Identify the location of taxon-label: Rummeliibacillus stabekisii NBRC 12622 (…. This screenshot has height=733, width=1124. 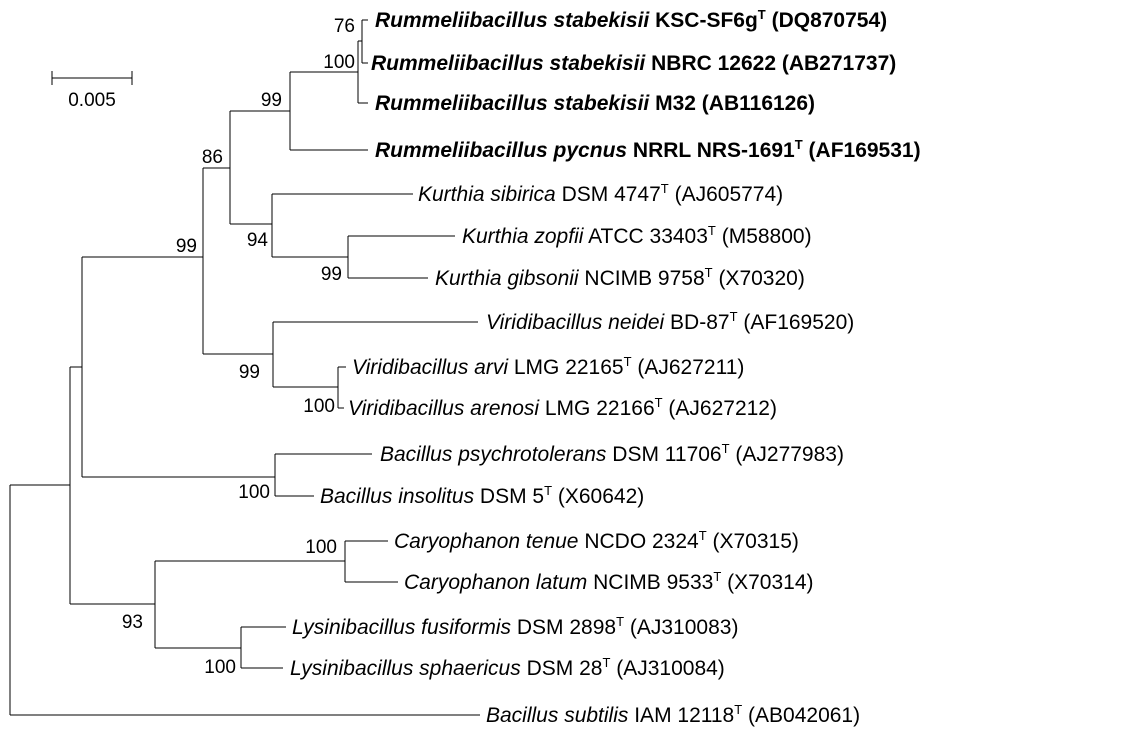
(633, 63).